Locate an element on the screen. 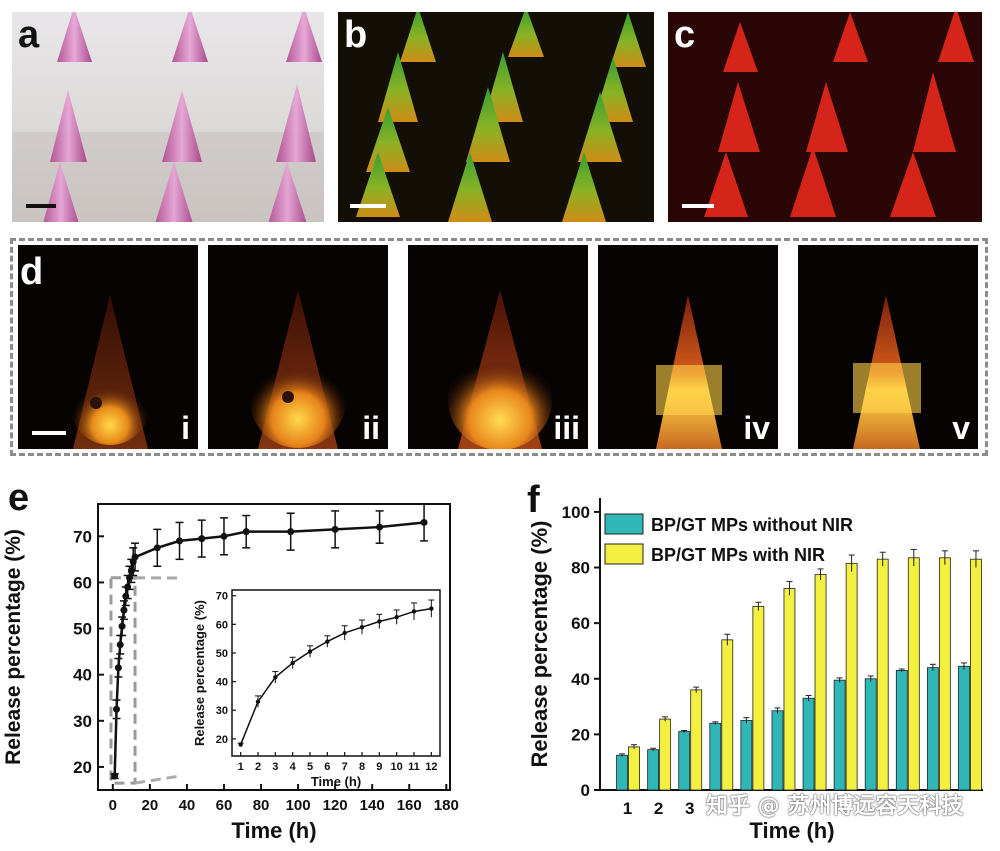 The image size is (1000, 851). e-x-tick-label: 40 is located at coordinates (187, 805).